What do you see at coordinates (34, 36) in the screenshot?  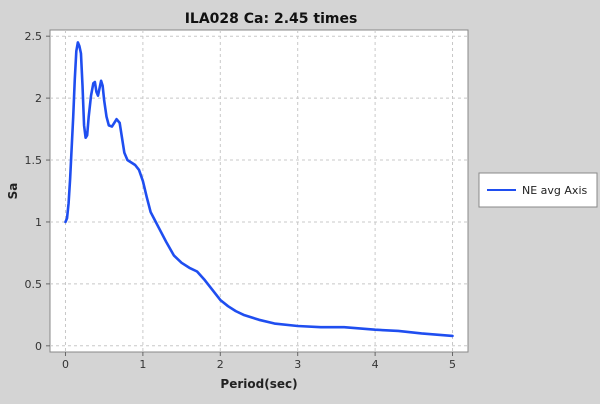 I see `y-tick-label: 2.5` at bounding box center [34, 36].